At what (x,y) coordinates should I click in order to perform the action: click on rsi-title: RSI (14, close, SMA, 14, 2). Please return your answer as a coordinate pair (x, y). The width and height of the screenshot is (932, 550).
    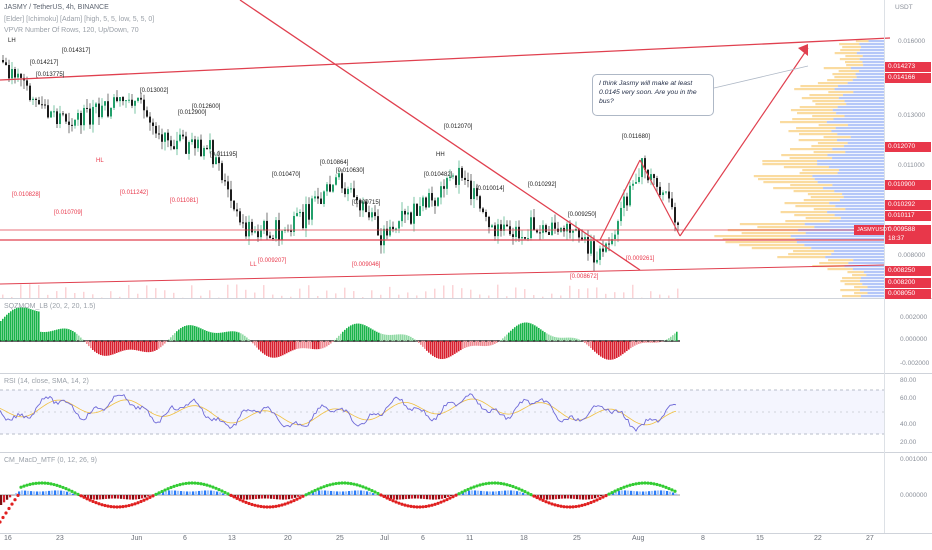
    Looking at the image, I should click on (46, 381).